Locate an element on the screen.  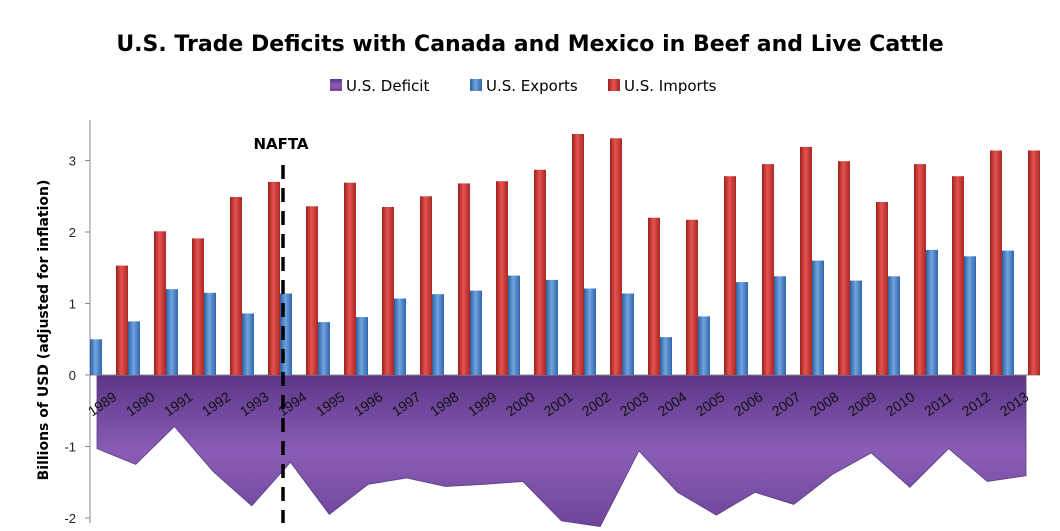
nafta-label: NAFTA is located at coordinates (280, 144).